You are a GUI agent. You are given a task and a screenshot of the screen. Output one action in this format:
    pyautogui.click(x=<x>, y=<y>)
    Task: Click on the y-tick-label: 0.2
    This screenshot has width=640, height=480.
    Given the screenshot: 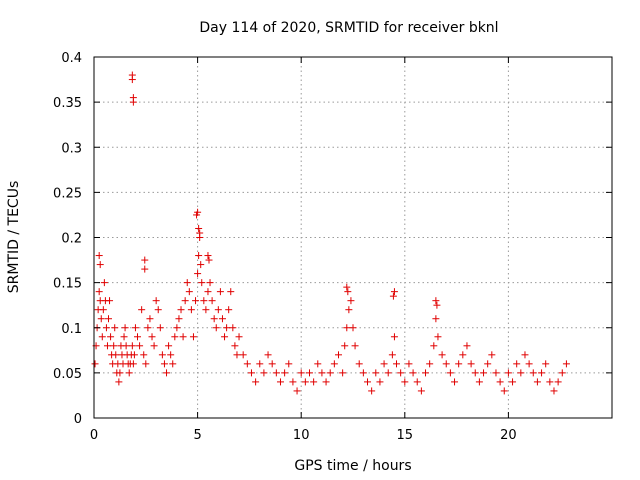 What is the action you would take?
    pyautogui.click(x=71, y=239)
    